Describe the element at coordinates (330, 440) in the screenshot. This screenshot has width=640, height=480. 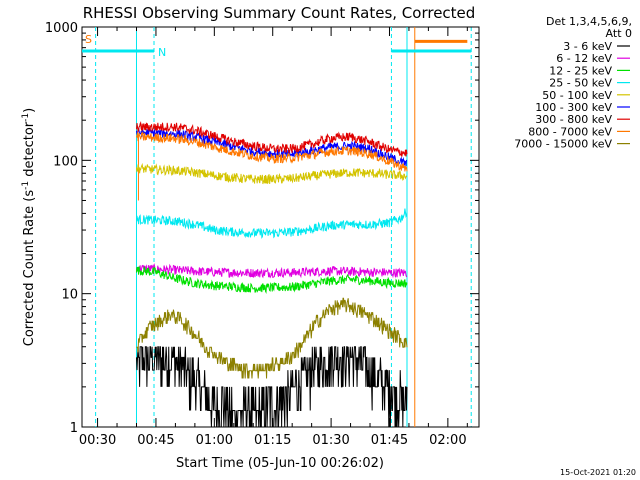
I see `x-tick-label: 01:30` at that location.